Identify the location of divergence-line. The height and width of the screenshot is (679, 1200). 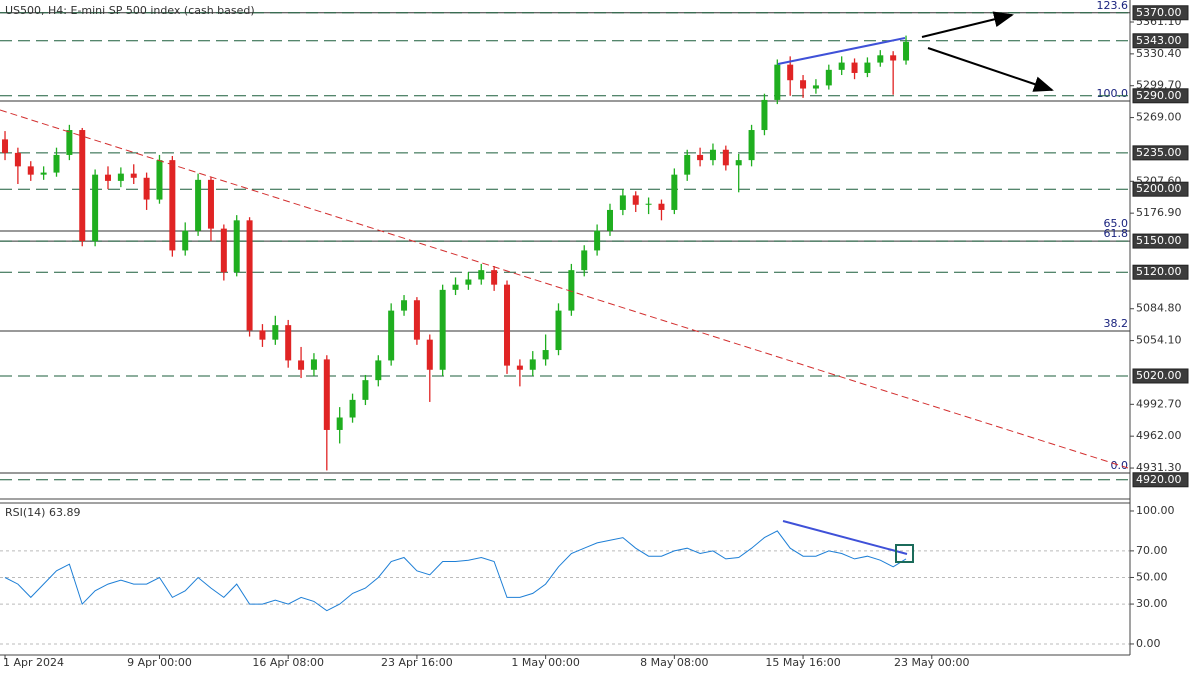
(841, 51).